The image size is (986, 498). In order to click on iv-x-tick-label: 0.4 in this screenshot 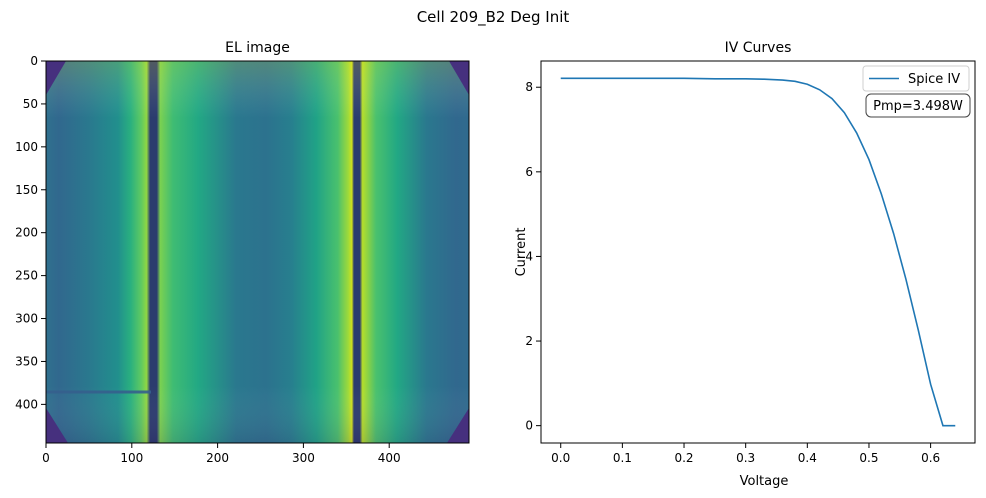, I will do `click(807, 458)`.